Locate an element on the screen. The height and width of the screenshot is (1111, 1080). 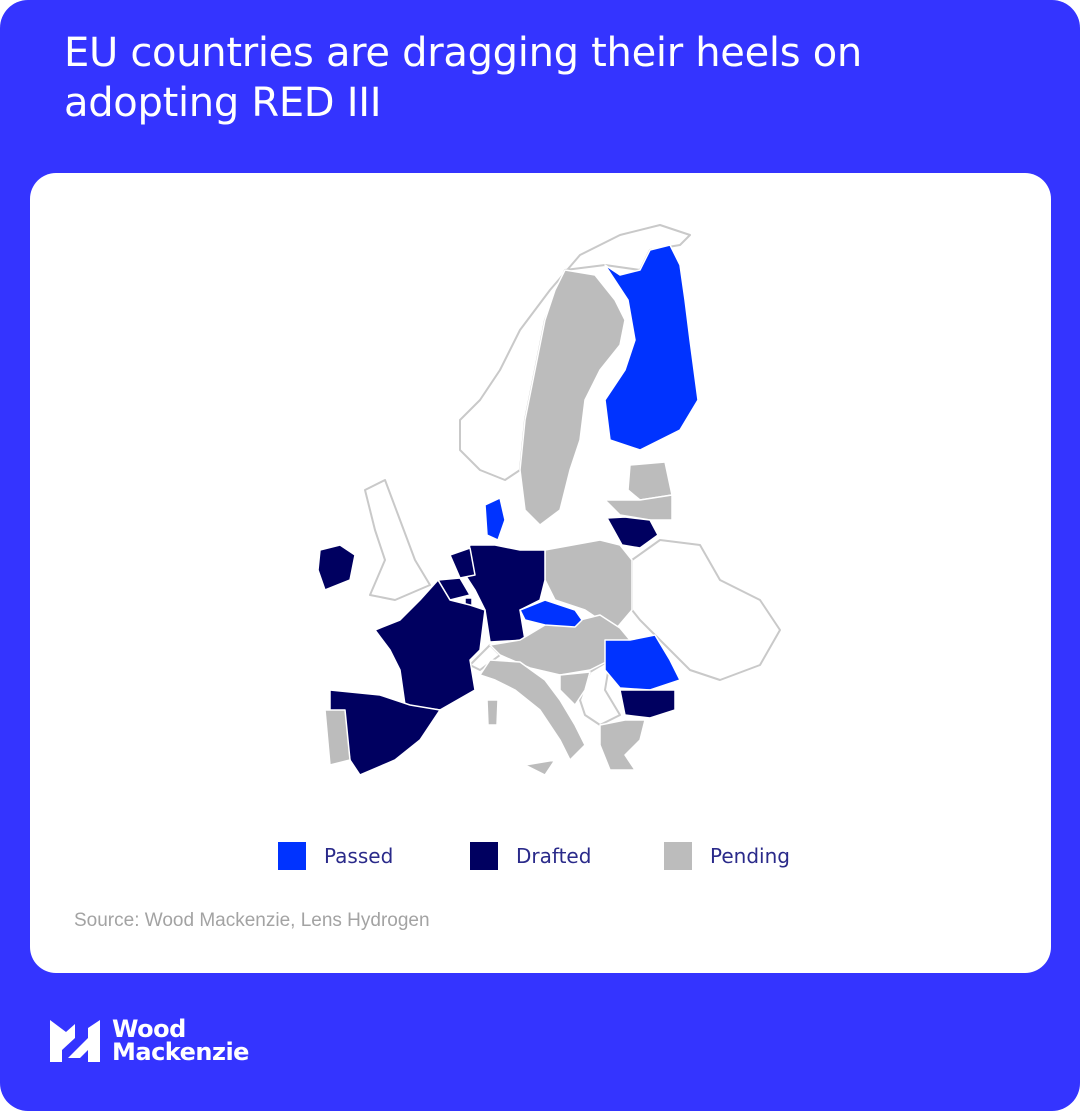
country-sweden is located at coordinates (572, 397).